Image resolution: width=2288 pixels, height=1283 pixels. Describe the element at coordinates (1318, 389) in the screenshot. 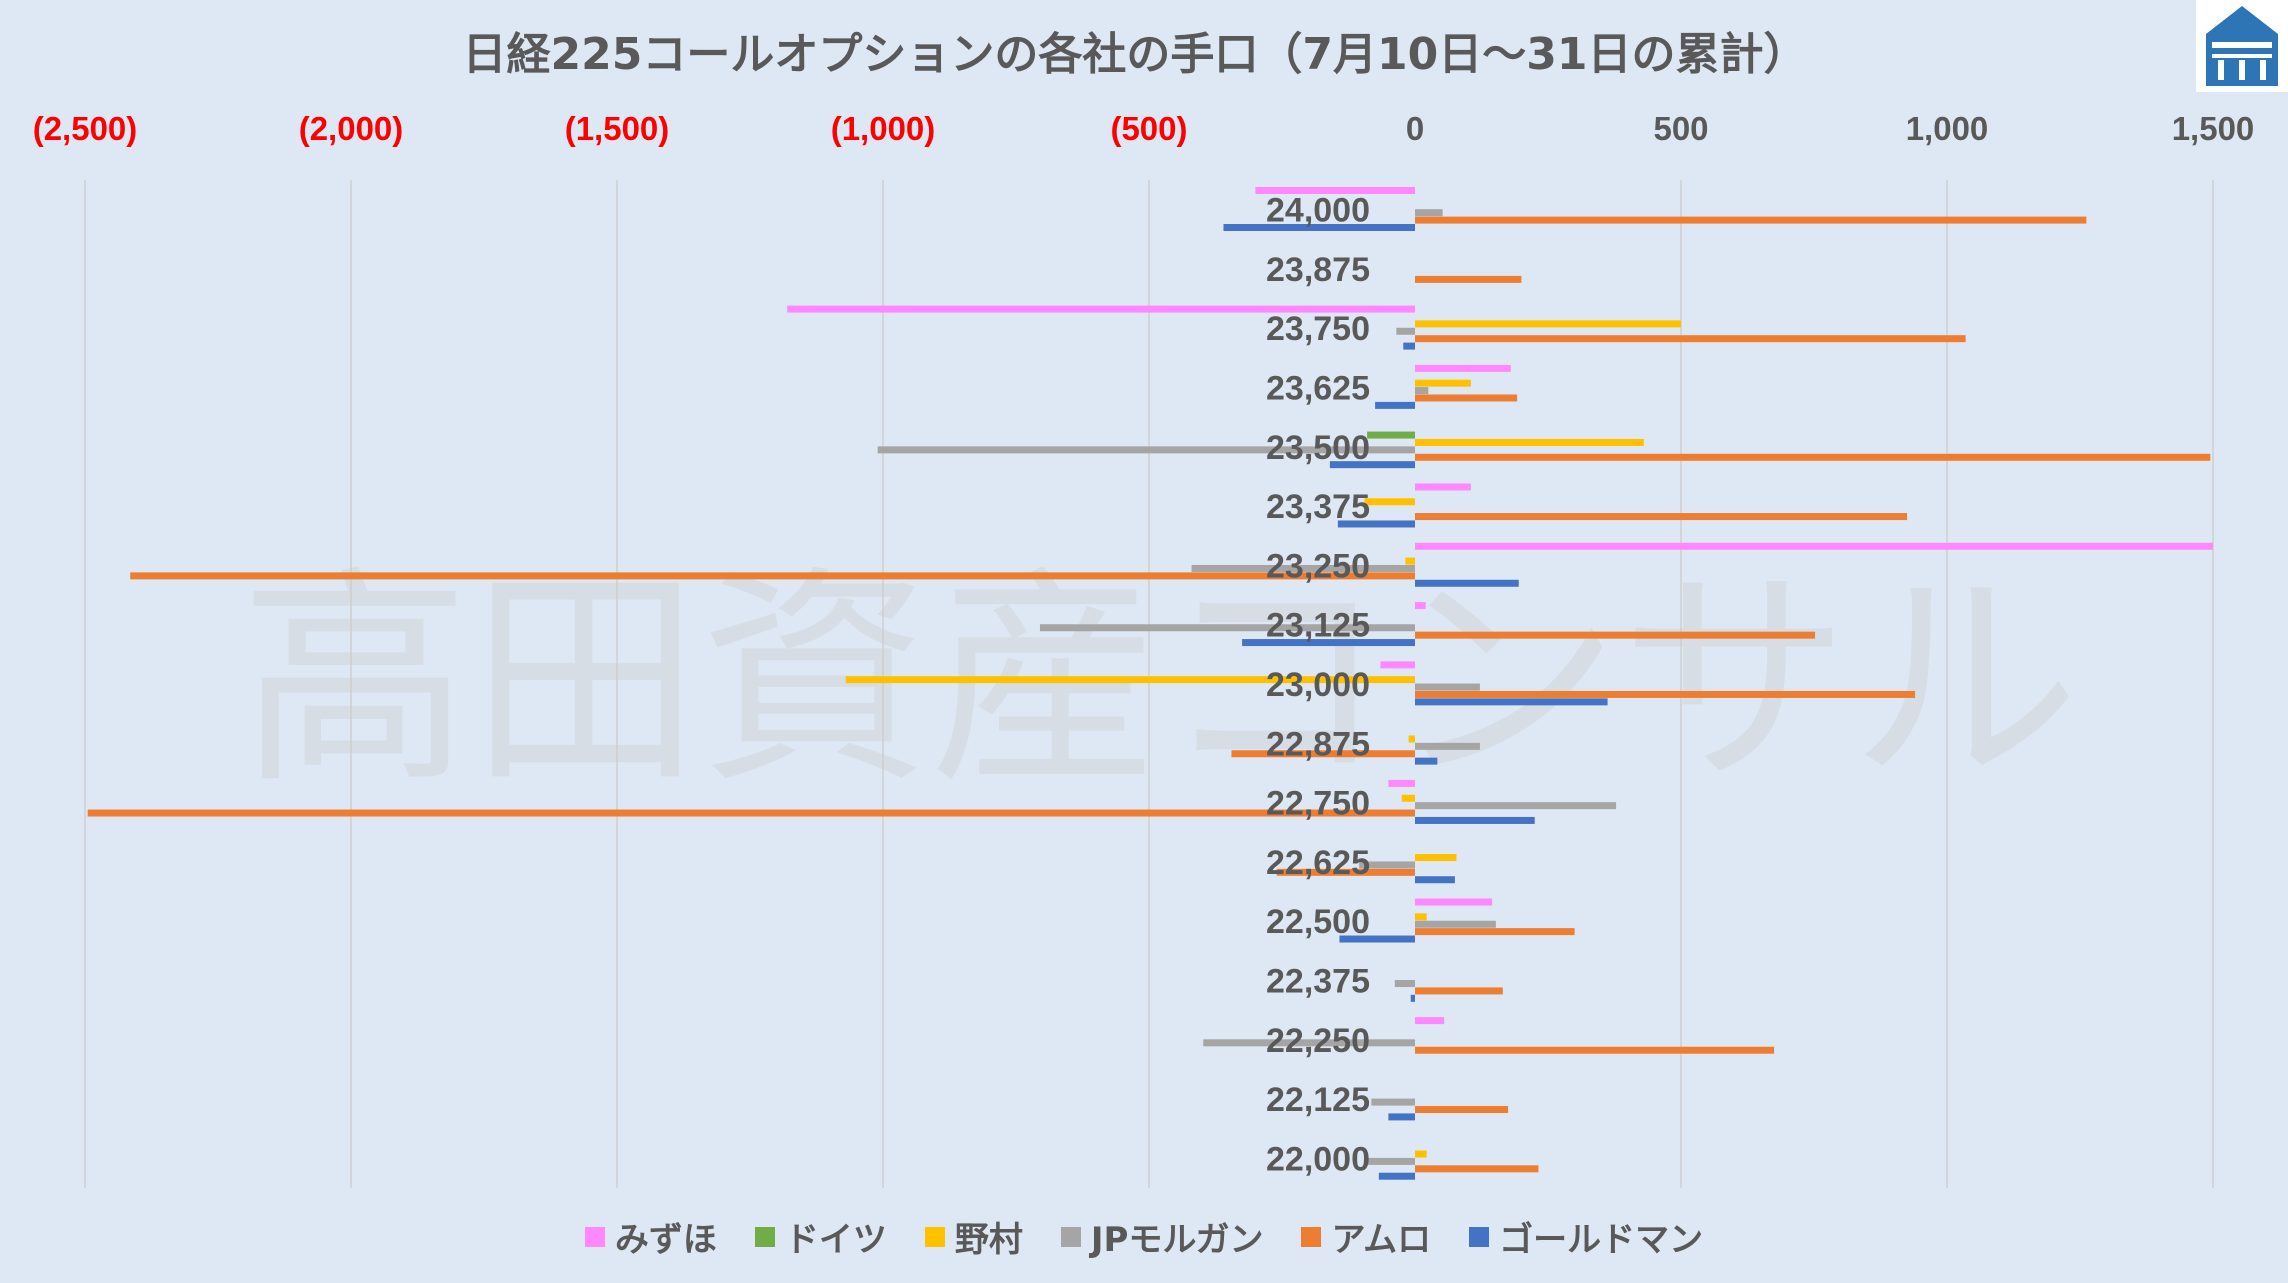

I see `category-label: 23,625` at that location.